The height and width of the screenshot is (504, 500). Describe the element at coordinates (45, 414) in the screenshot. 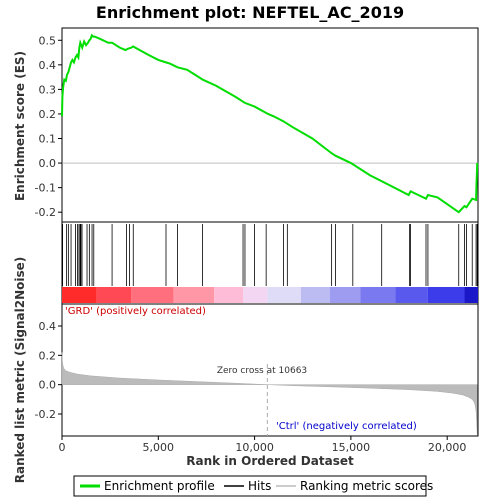

I see `metric-y-tick-label: -0.2` at that location.